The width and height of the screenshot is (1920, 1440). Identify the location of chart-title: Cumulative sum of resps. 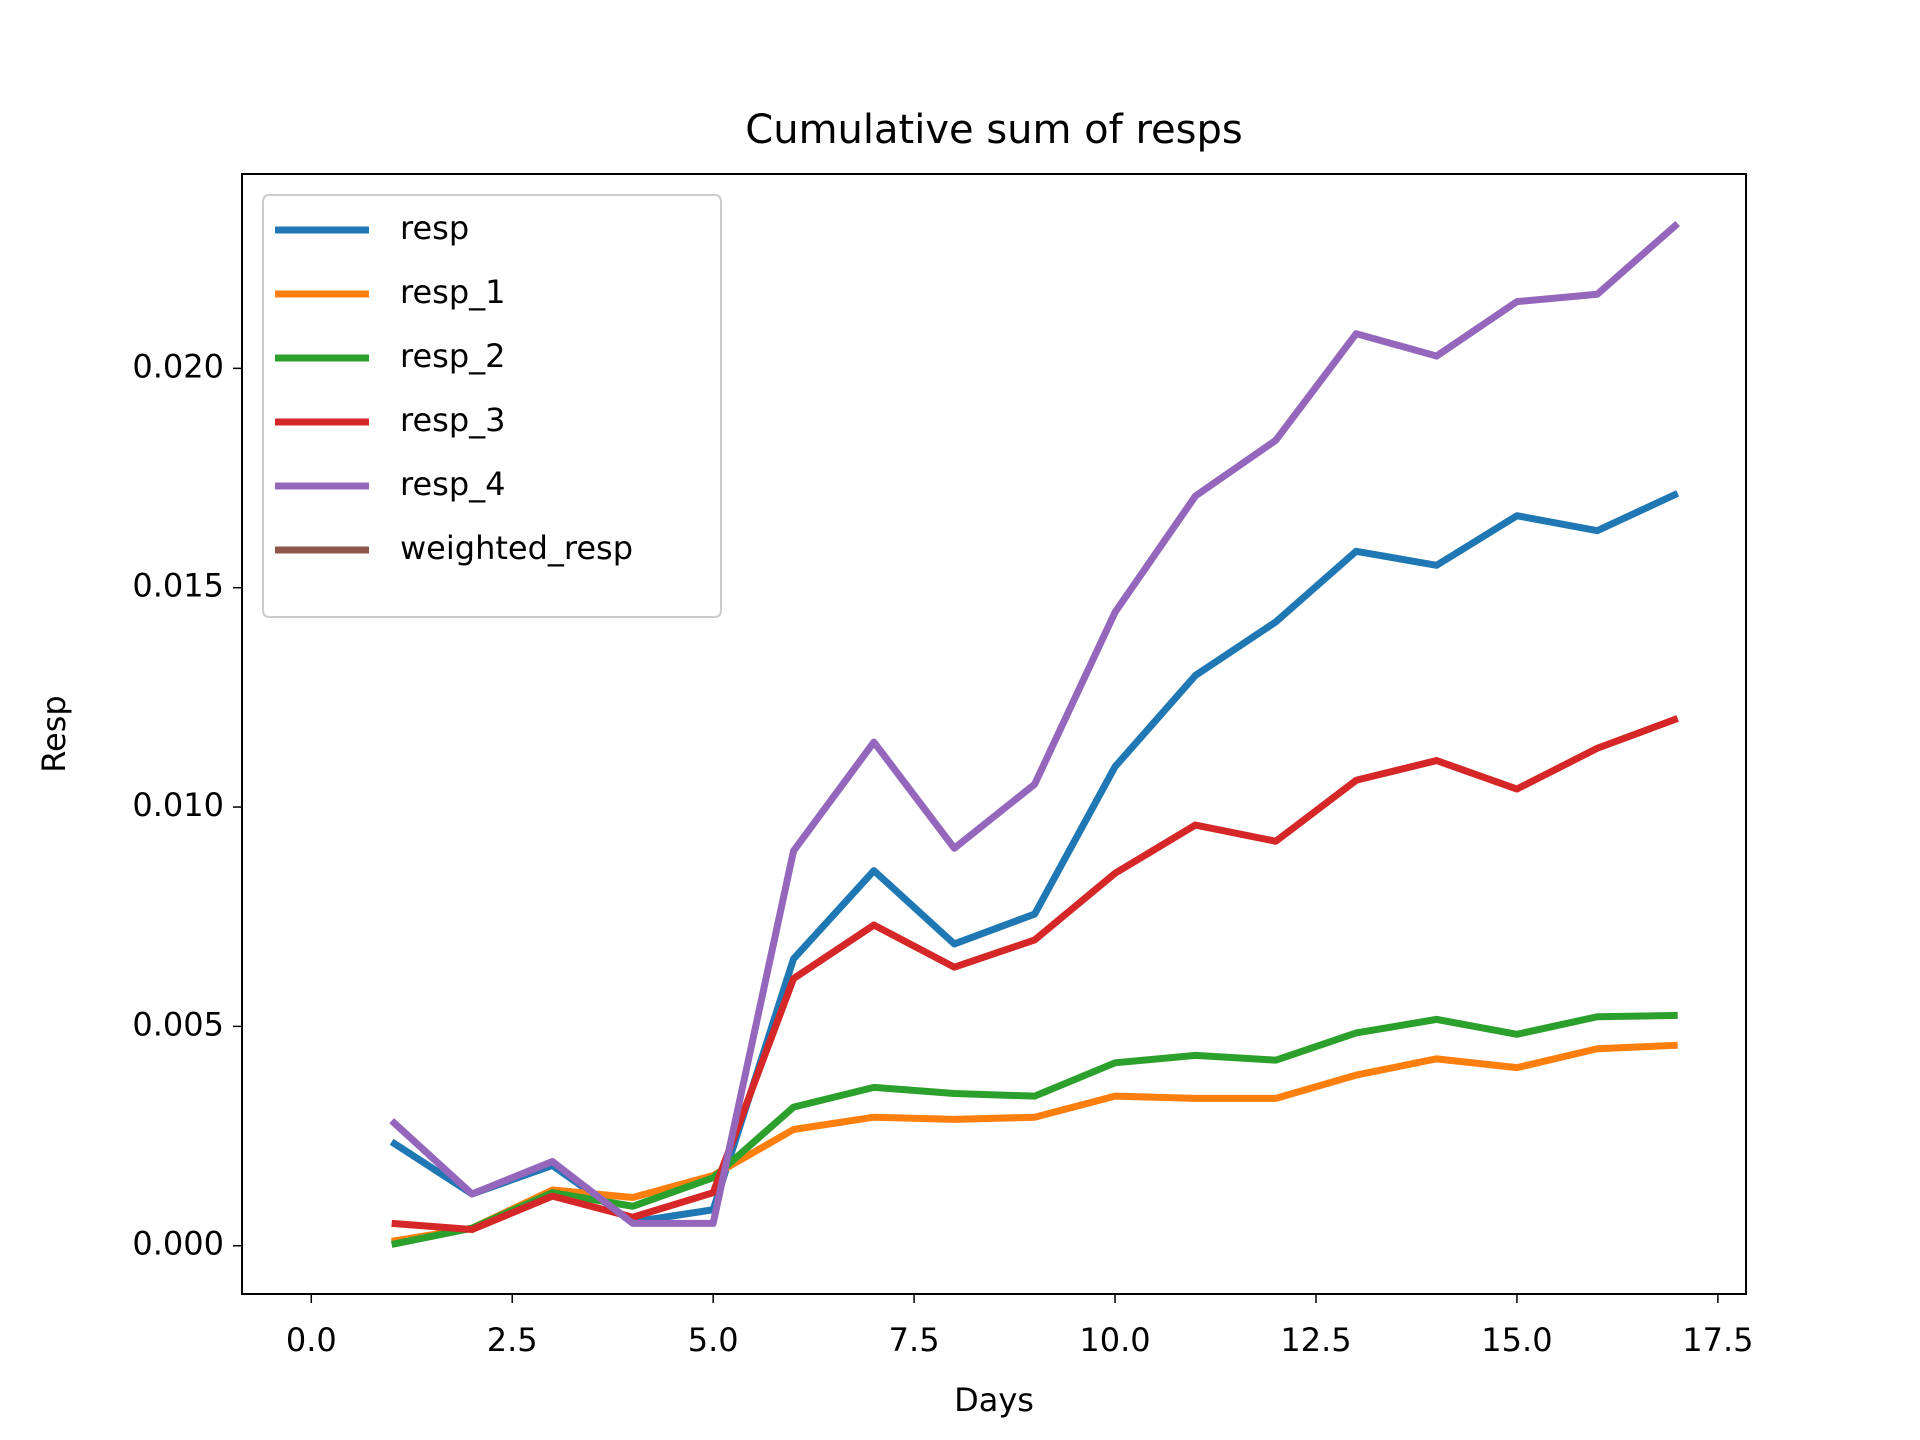
(993, 130).